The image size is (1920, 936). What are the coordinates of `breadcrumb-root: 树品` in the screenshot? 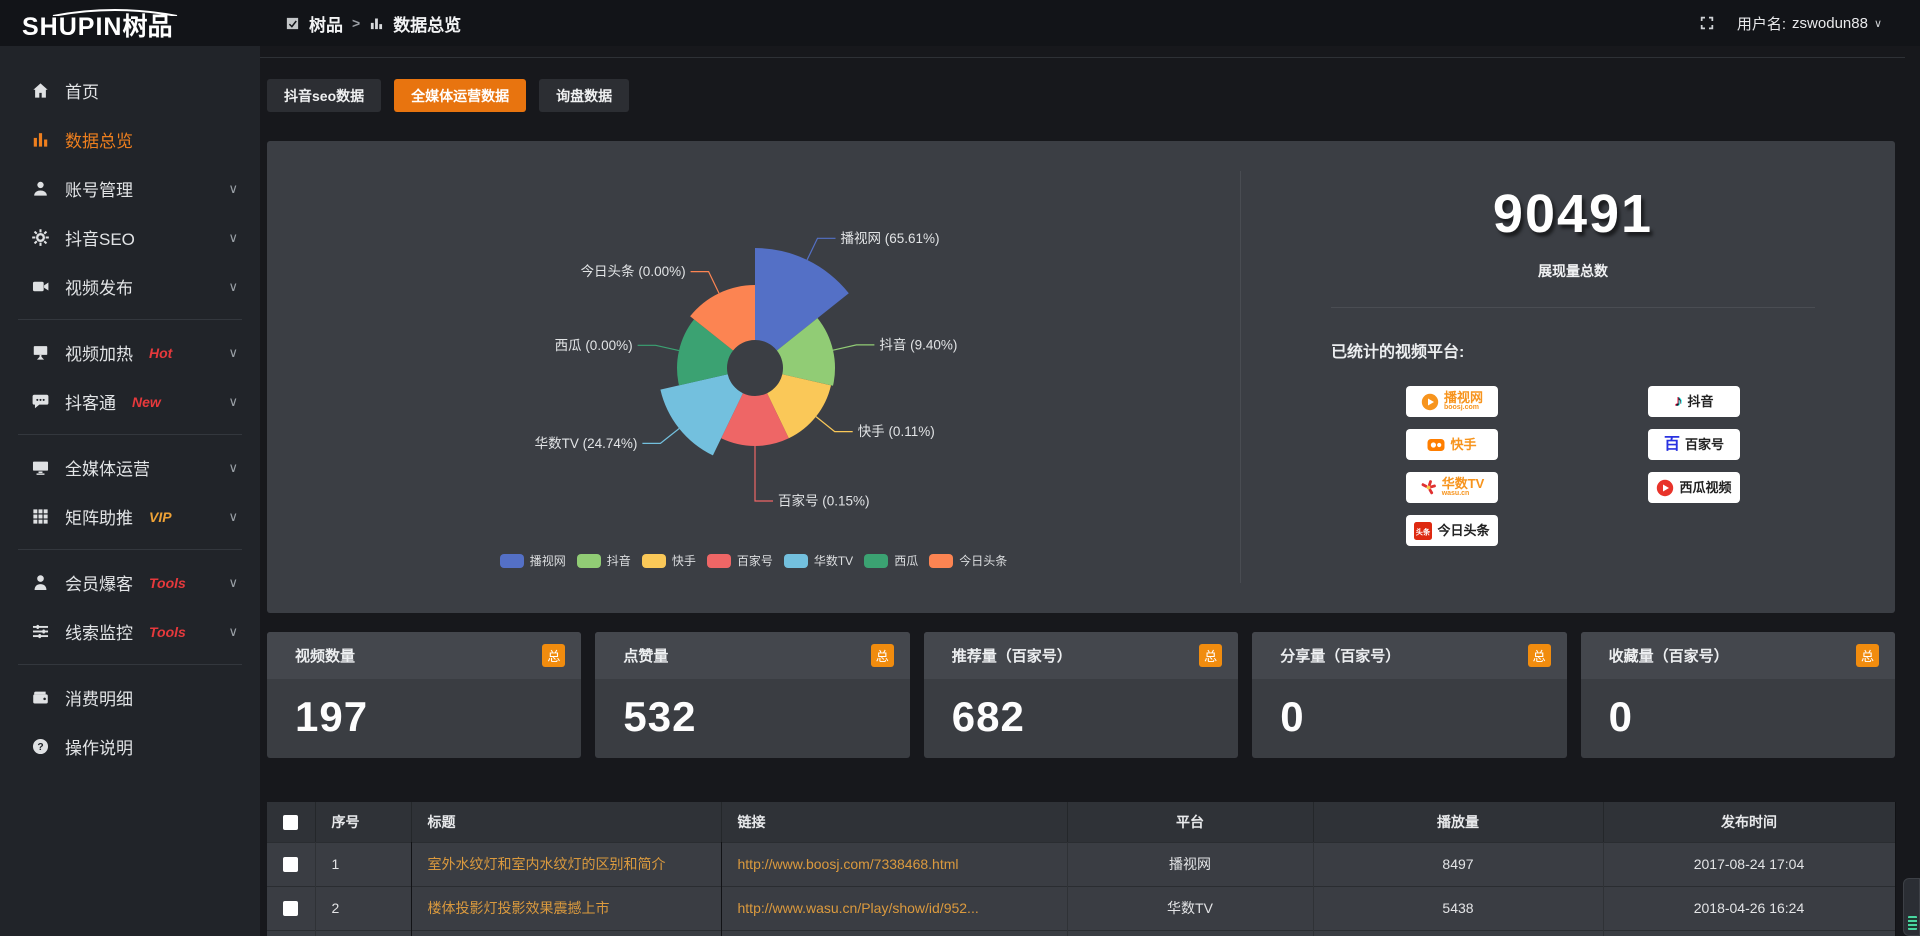 It's located at (326, 25).